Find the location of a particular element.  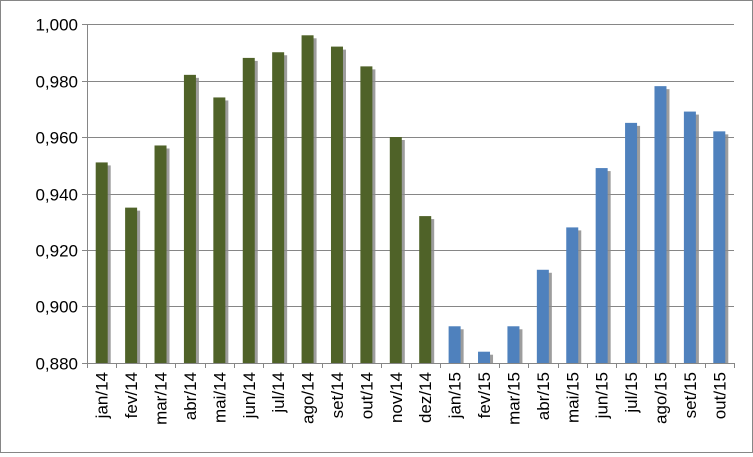

y-tick-label: 0,920 is located at coordinates (56, 251).